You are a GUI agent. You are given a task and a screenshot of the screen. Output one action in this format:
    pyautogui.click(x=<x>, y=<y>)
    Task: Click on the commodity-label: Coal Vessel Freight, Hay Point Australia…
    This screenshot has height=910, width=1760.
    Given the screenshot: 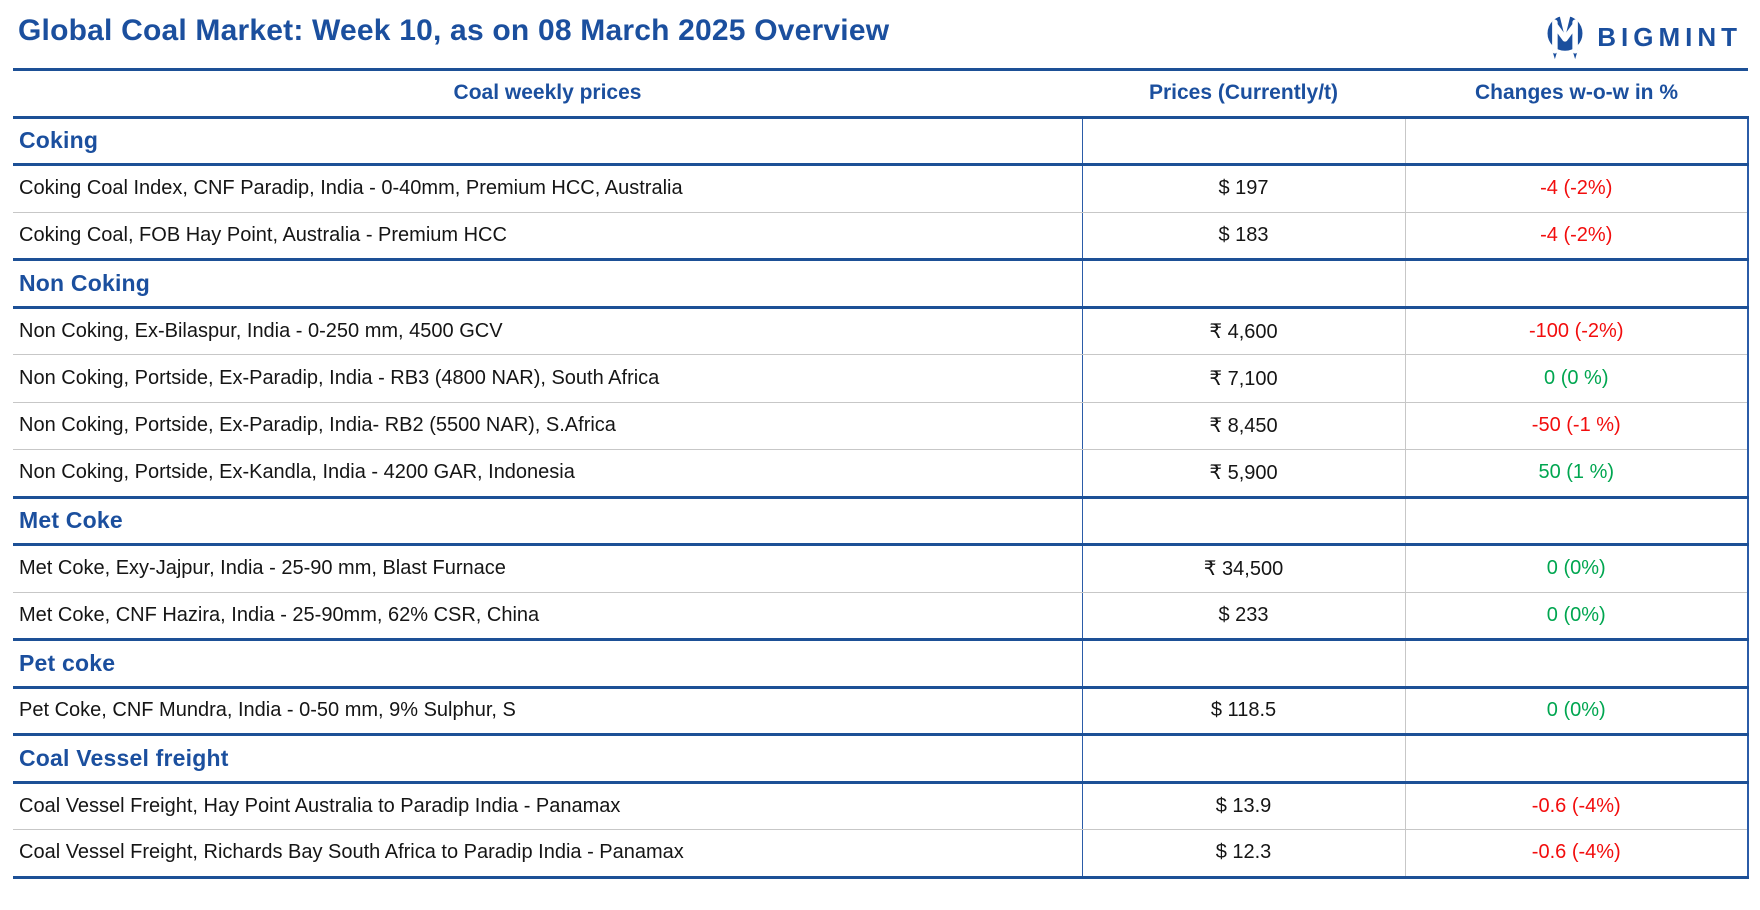 What is the action you would take?
    pyautogui.click(x=547, y=806)
    